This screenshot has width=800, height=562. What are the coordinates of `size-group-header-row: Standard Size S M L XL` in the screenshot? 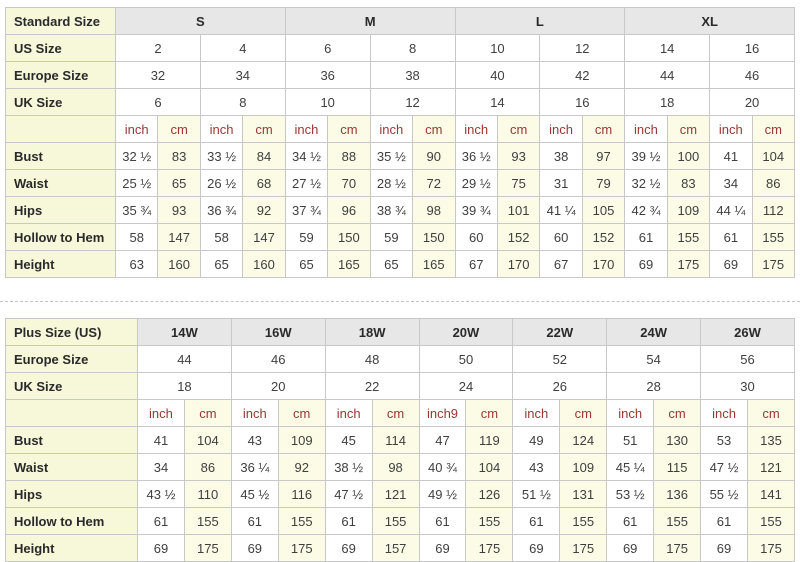 It's located at (400, 21).